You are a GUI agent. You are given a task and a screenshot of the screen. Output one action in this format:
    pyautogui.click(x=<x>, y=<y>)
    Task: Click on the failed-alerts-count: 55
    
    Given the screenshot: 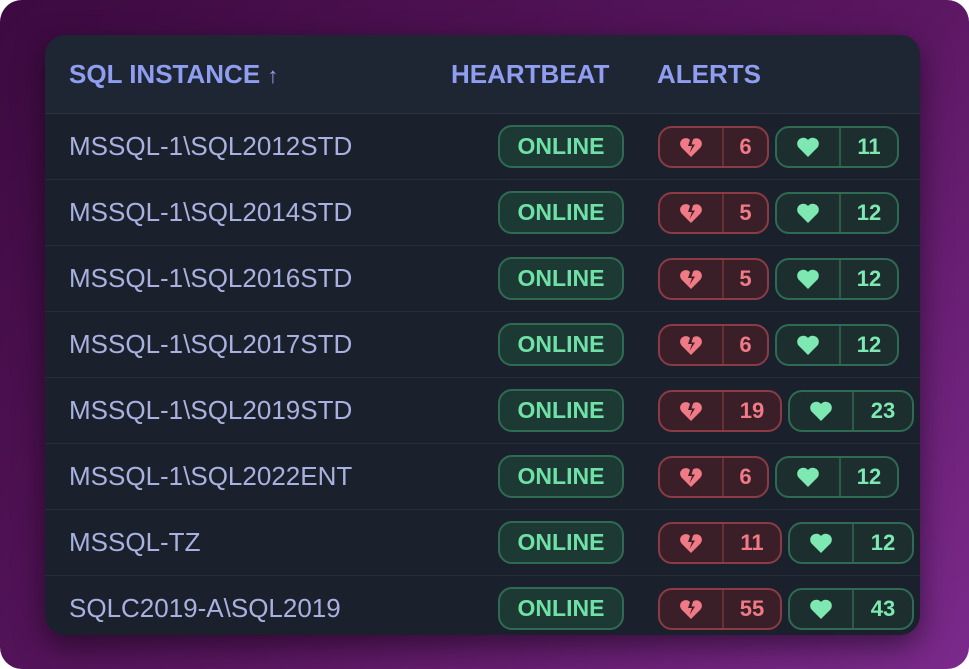 What is the action you would take?
    pyautogui.click(x=752, y=608)
    